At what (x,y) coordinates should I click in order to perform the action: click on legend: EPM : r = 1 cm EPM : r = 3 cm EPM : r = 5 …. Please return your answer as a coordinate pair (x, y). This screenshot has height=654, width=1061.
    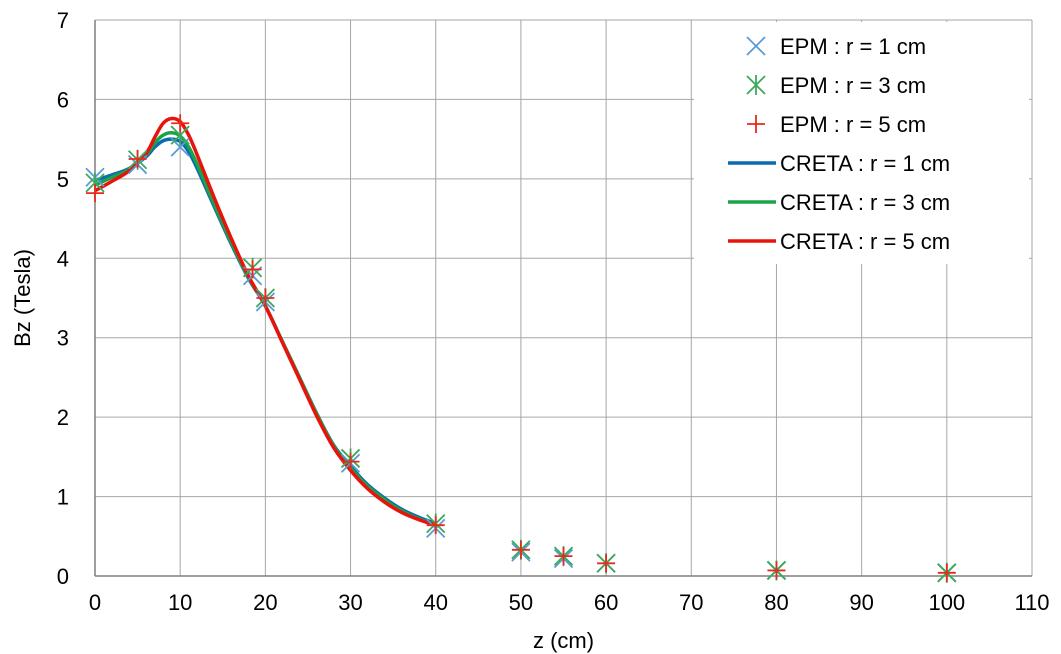
    Looking at the image, I should click on (861, 143).